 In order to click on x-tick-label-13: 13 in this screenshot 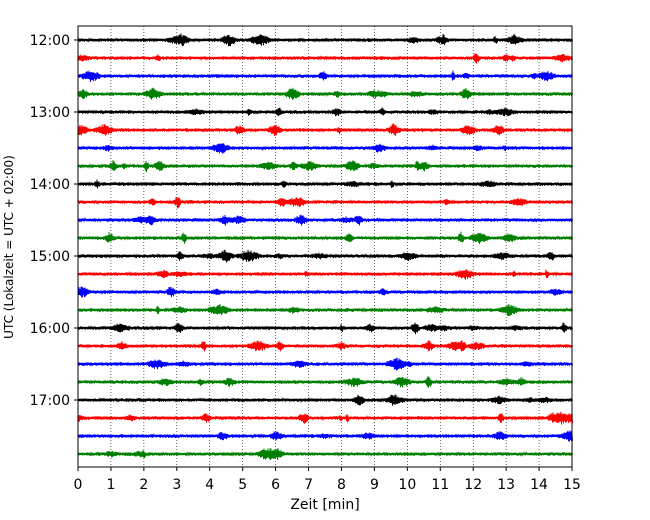, I will do `click(506, 485)`.